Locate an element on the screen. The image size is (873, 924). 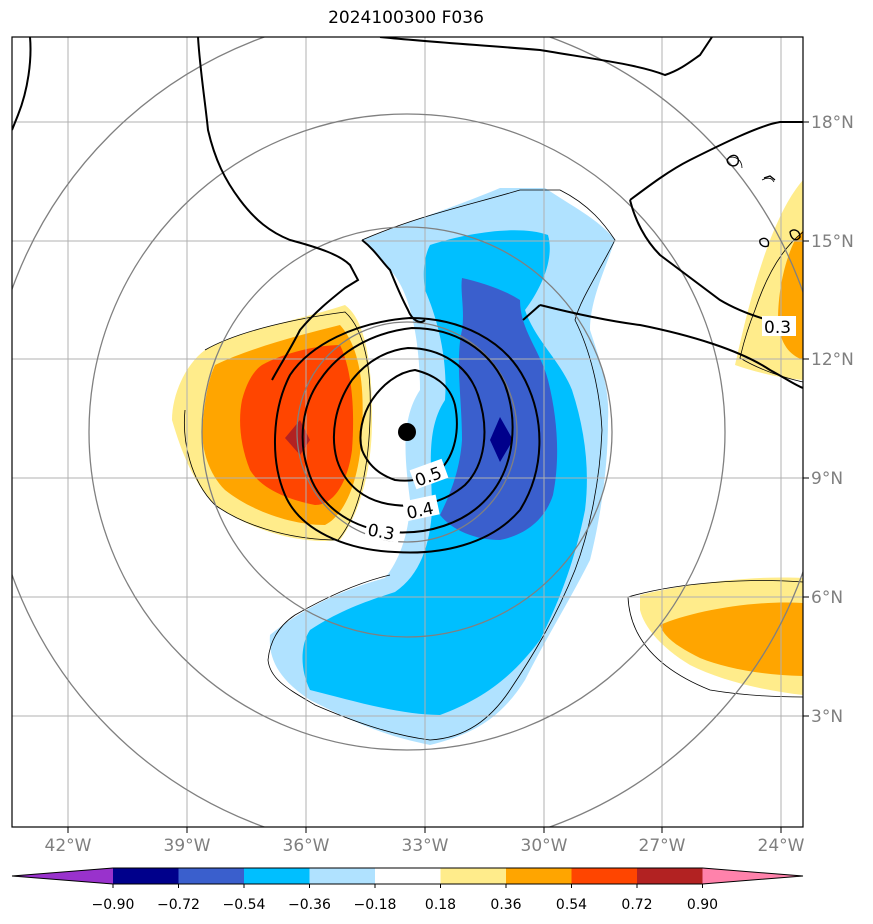
lat-tick-label: 9°N is located at coordinates (827, 479).